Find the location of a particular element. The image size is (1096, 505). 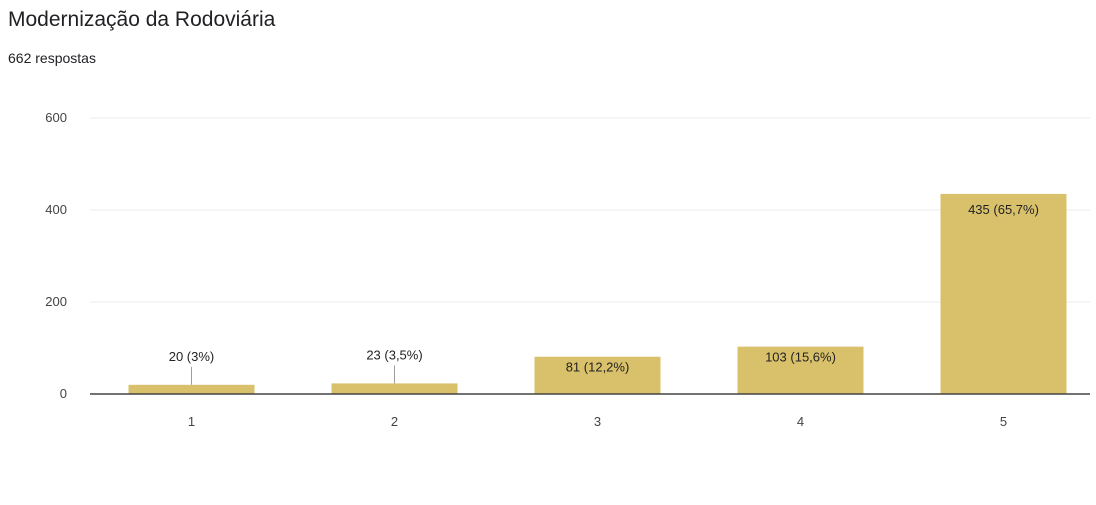

x-tick-label: 1 is located at coordinates (191, 421).